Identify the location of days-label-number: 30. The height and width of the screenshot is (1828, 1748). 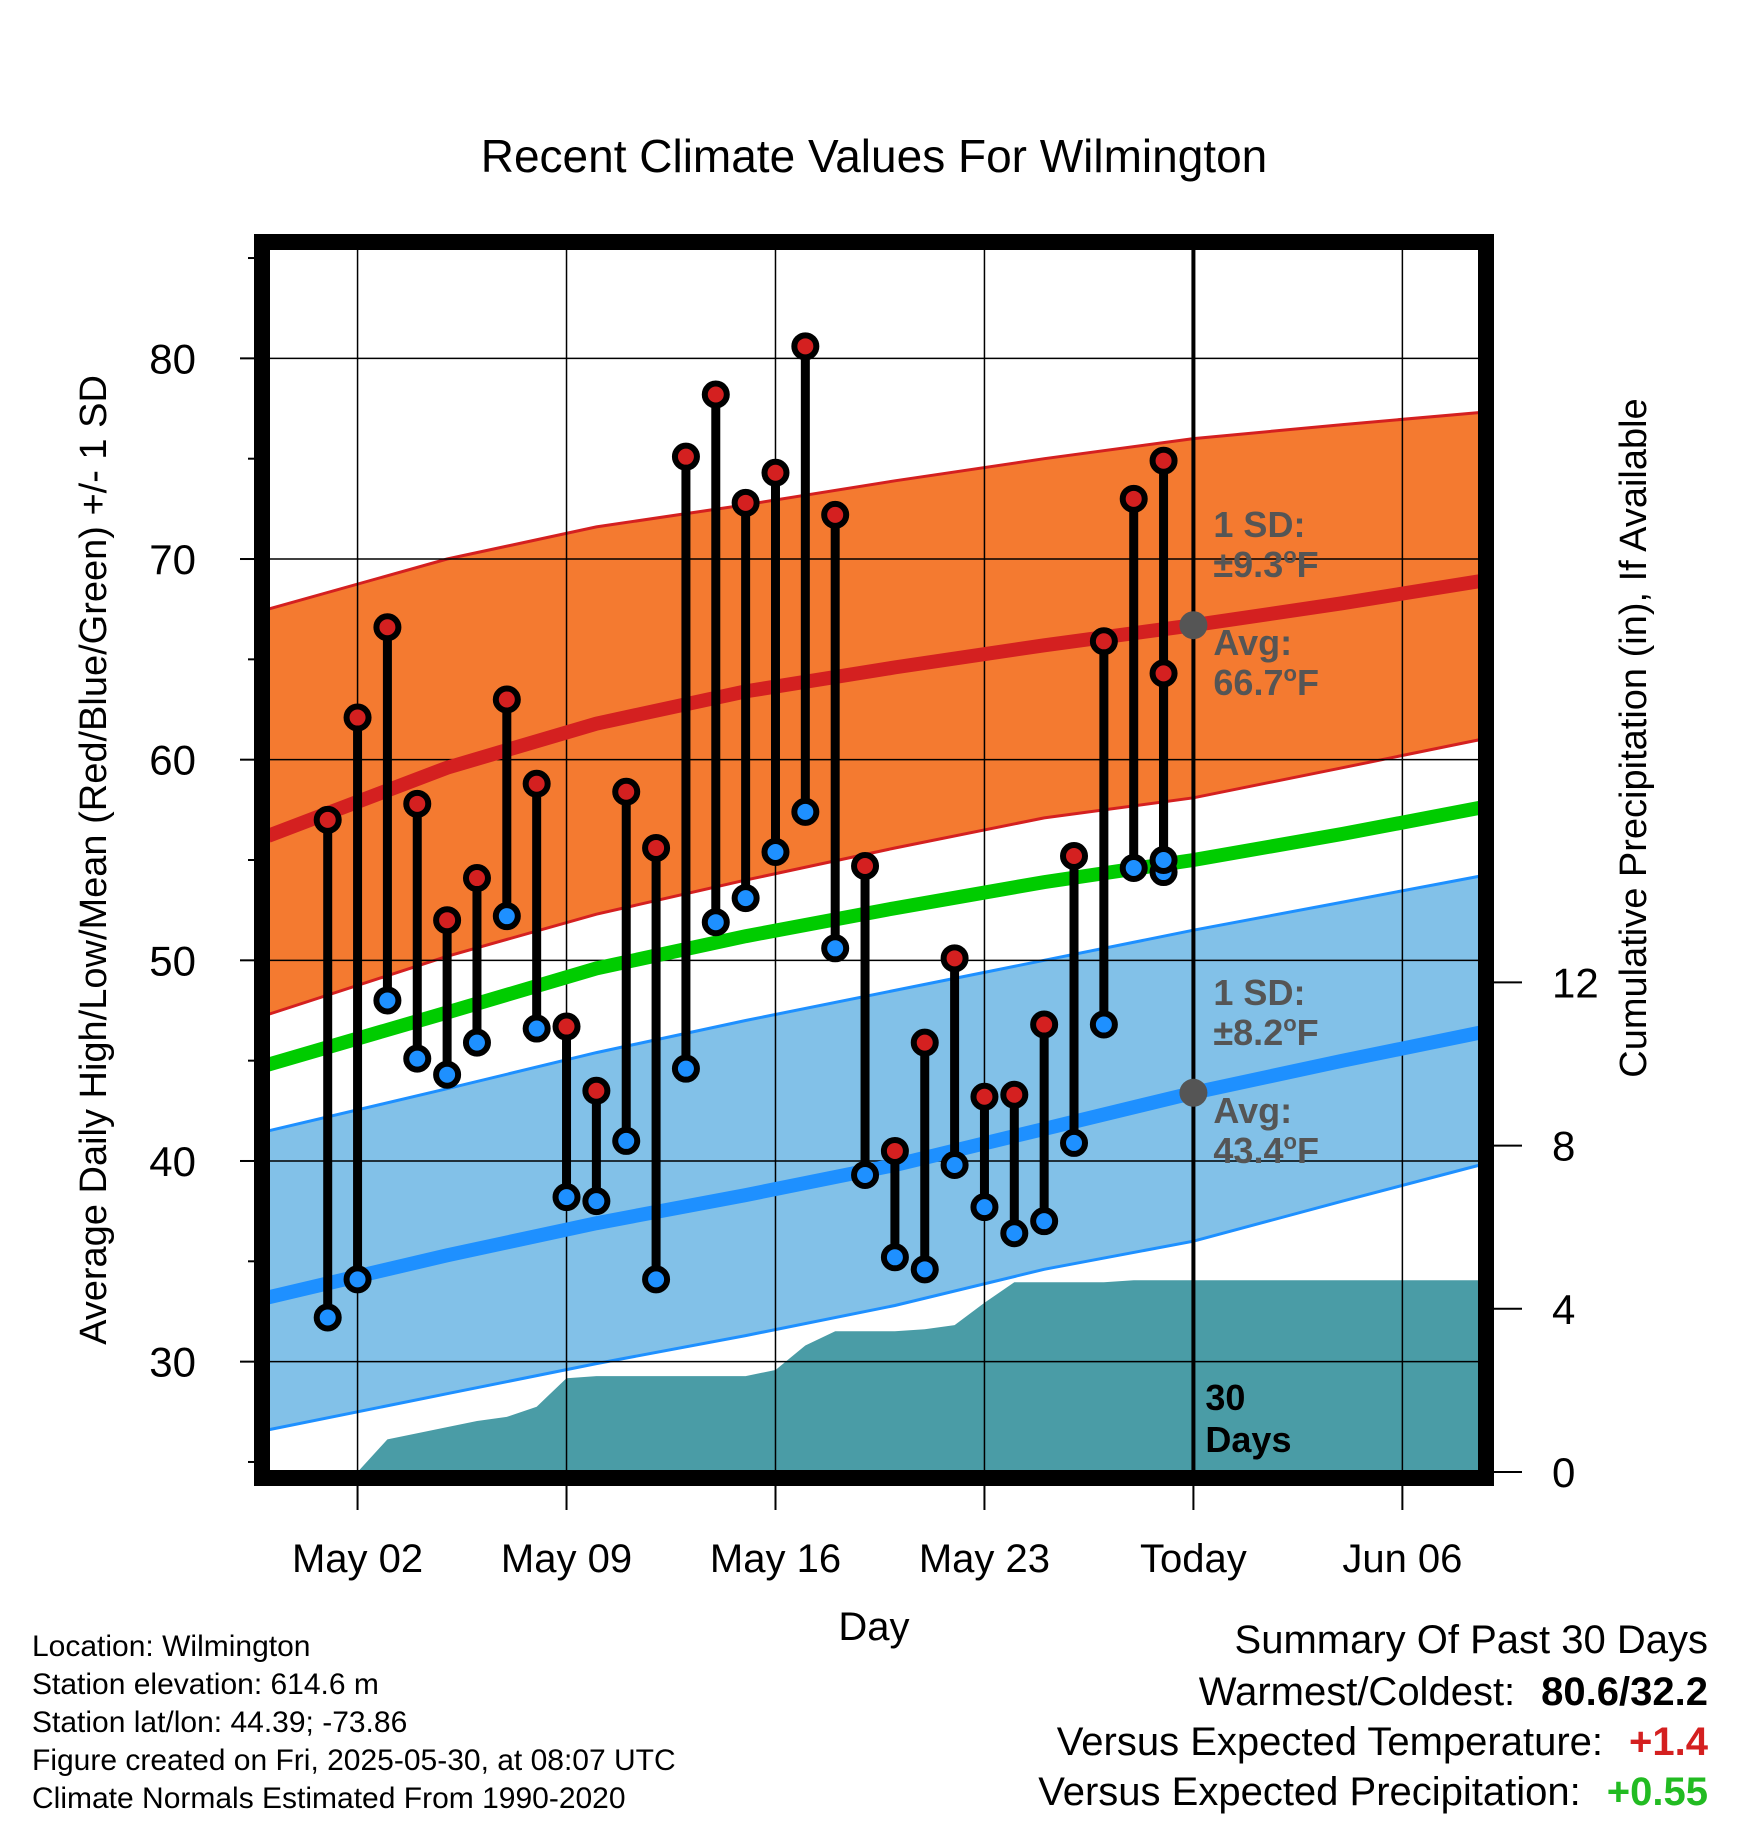
(1225, 1397).